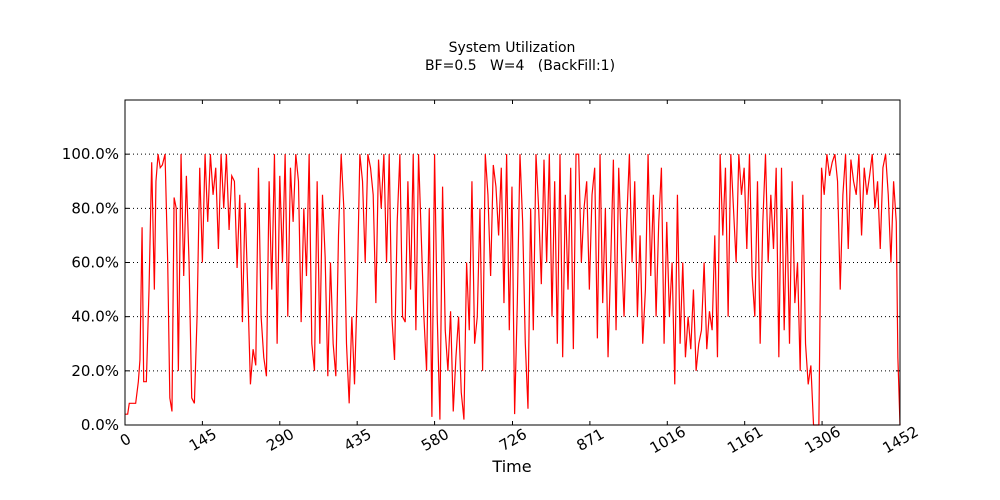  What do you see at coordinates (95, 208) in the screenshot?
I see `y-tick-label: 80.0%` at bounding box center [95, 208].